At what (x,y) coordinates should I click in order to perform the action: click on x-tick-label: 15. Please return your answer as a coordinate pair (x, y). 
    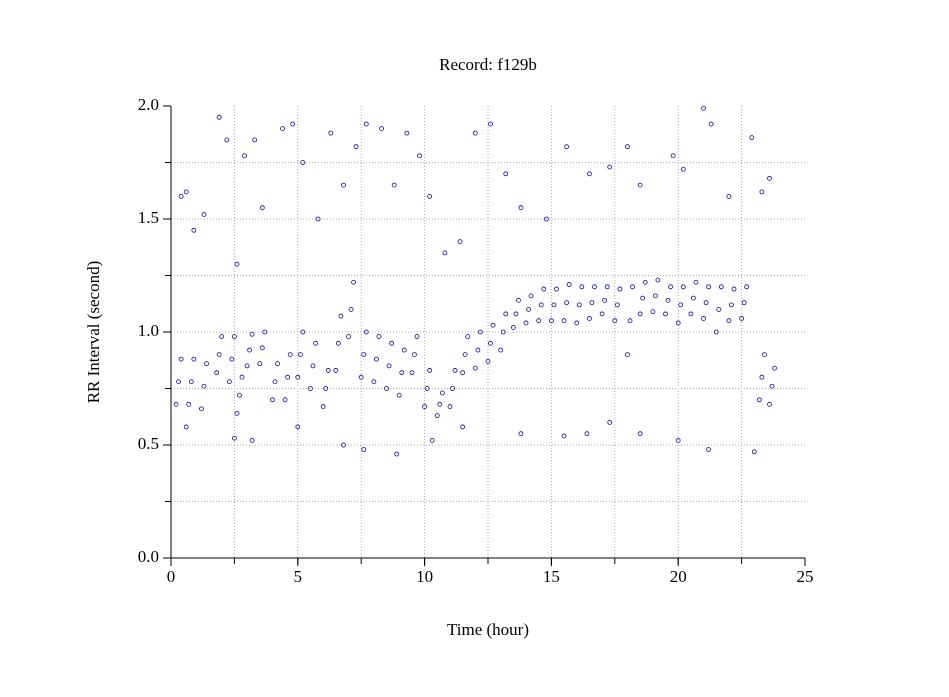
    Looking at the image, I should click on (551, 576).